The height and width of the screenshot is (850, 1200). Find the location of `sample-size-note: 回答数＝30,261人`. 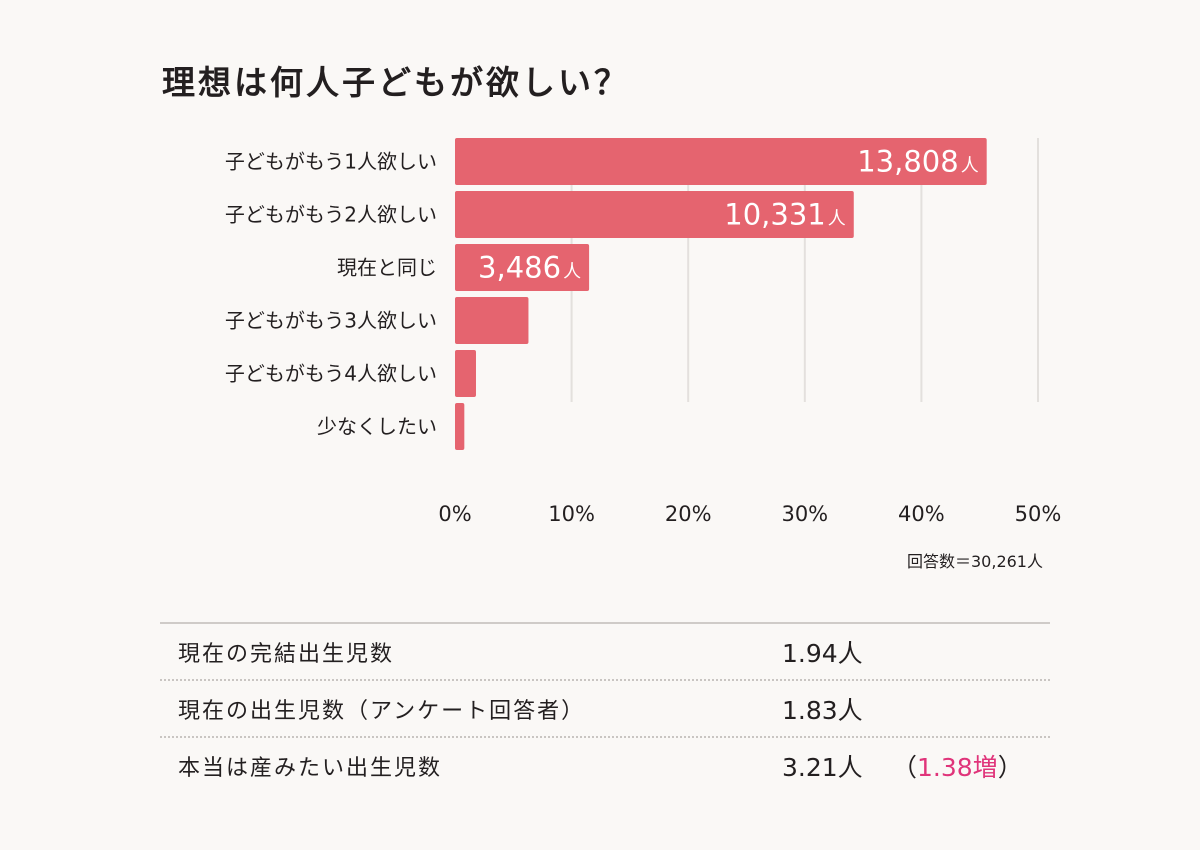

sample-size-note: 回答数＝30,261人 is located at coordinates (975, 561).